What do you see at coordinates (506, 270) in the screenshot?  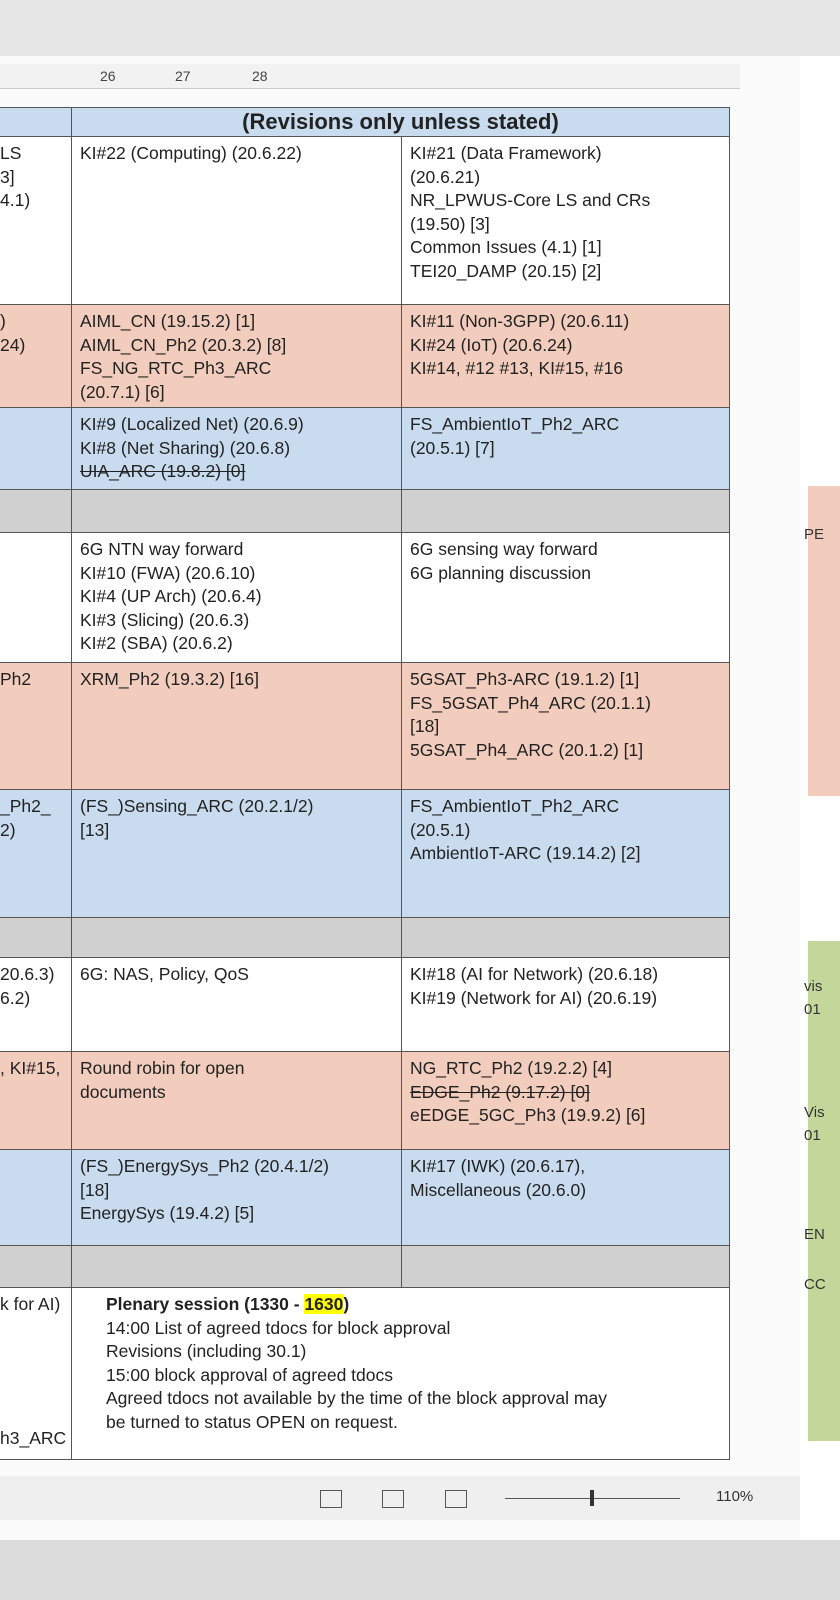 I see `cell-line: TEI20_DAMP (20.15) [2]` at bounding box center [506, 270].